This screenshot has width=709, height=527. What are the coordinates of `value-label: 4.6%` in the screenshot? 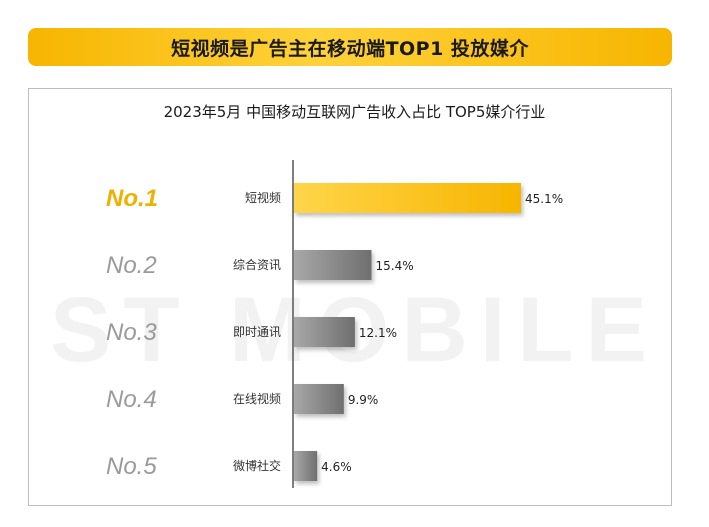 It's located at (336, 467).